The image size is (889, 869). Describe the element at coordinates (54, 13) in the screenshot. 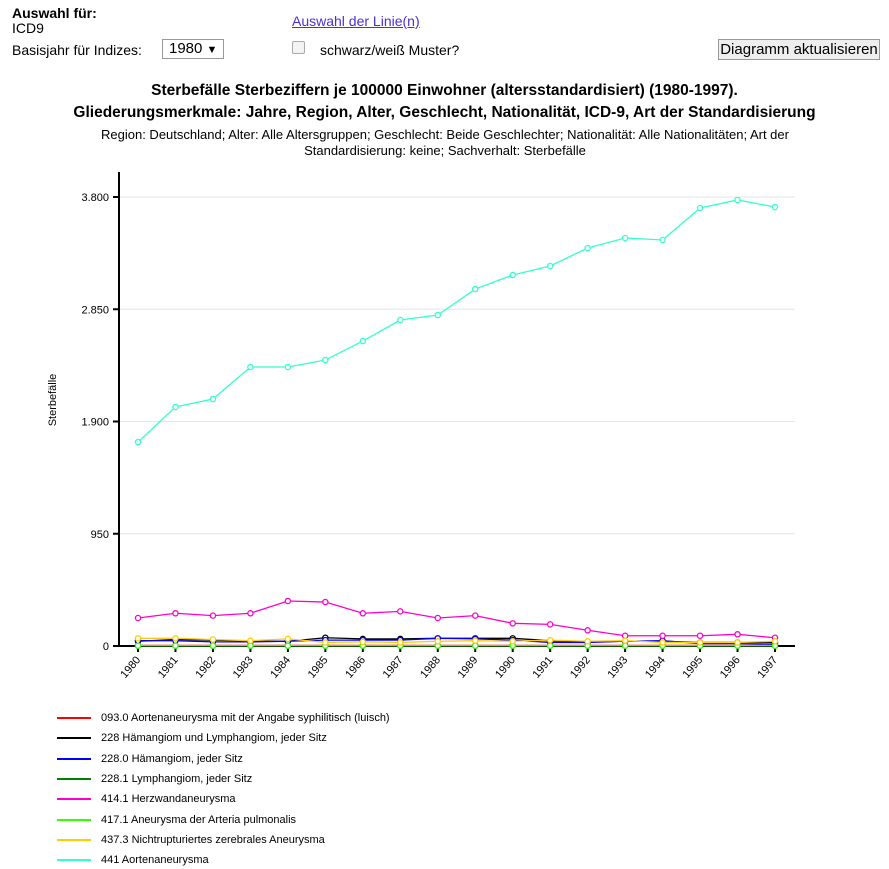

I see `auswahl-label: Auswahl für:` at that location.